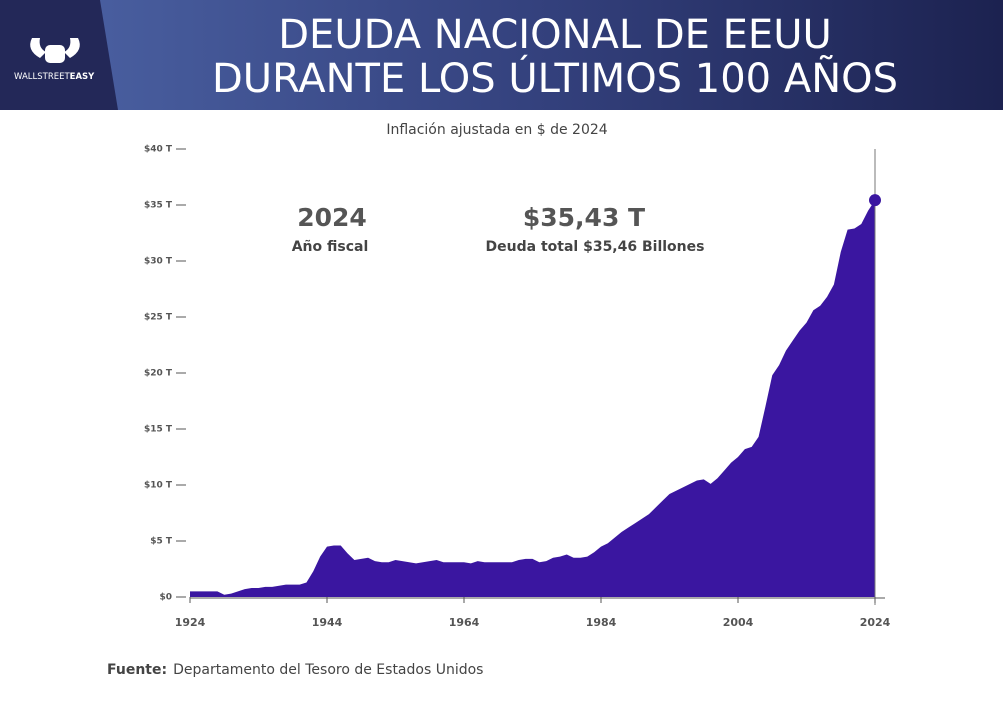  I want to click on end-point, so click(875, 200).